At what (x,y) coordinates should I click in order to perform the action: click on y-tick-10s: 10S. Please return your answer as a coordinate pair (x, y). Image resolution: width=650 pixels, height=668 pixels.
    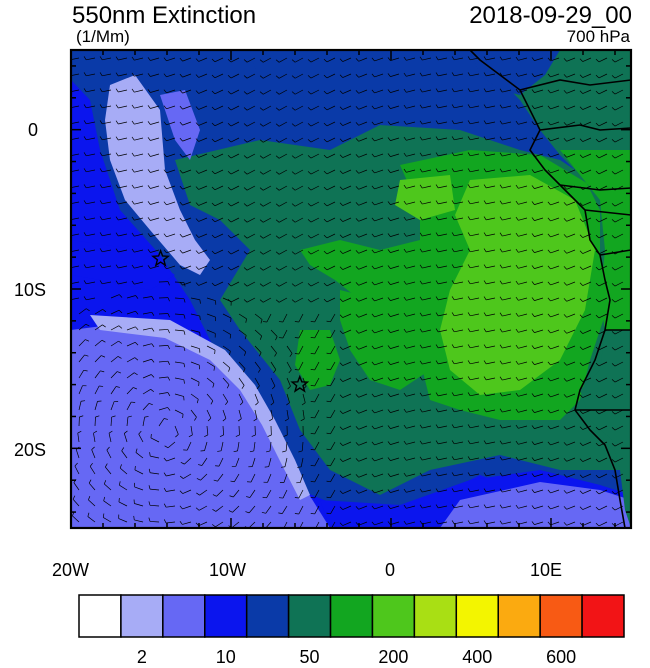
    Looking at the image, I should click on (30, 290).